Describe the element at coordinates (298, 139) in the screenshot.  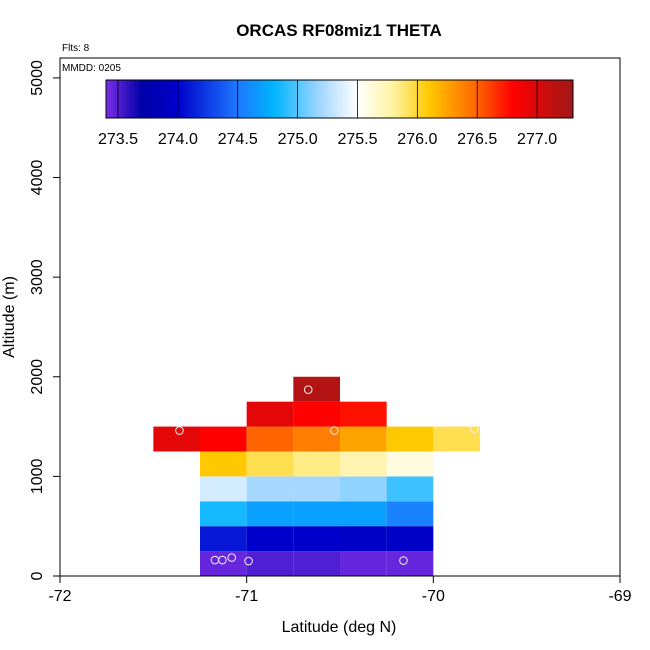
I see `colorbar-tick-label: 275.0` at that location.